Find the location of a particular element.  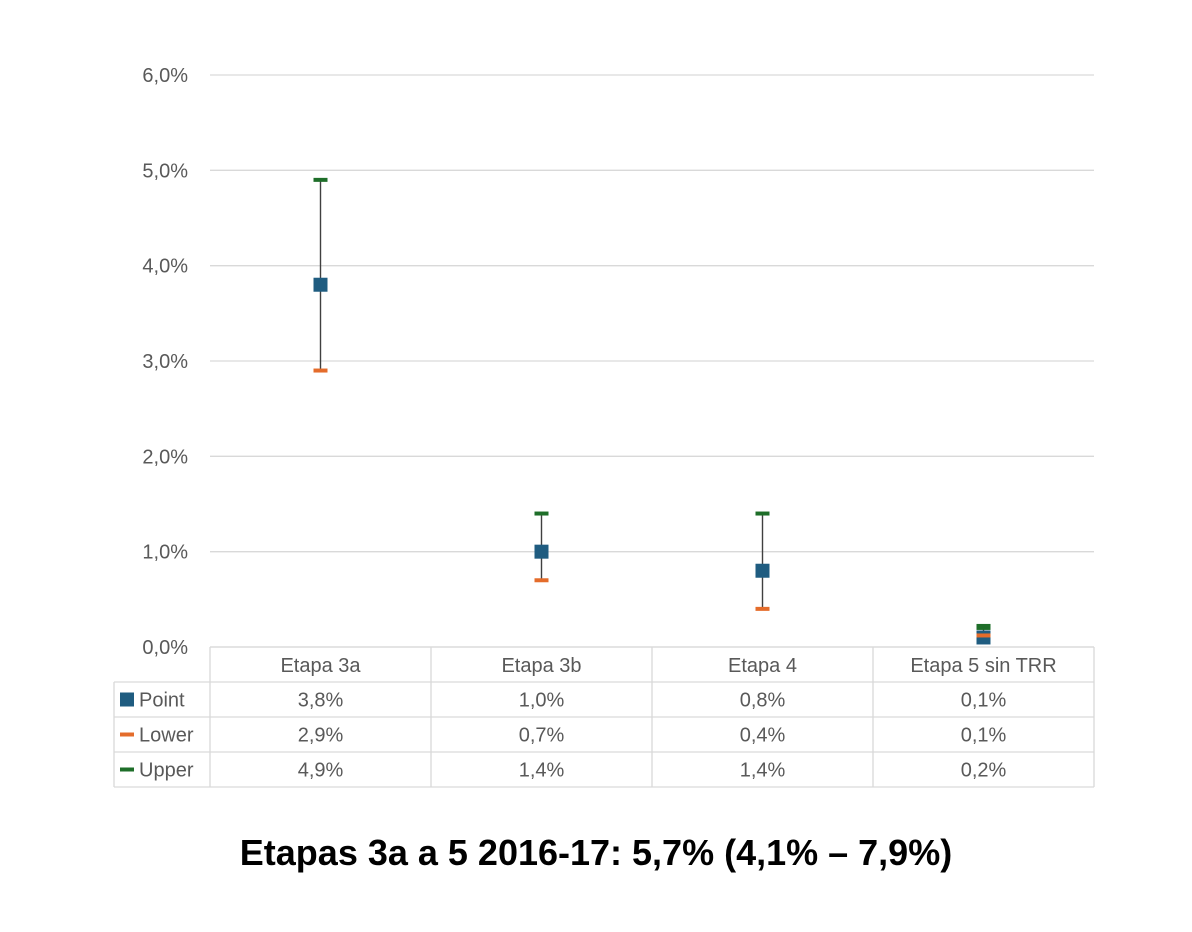

legend-label-upper: Upper is located at coordinates (166, 771).